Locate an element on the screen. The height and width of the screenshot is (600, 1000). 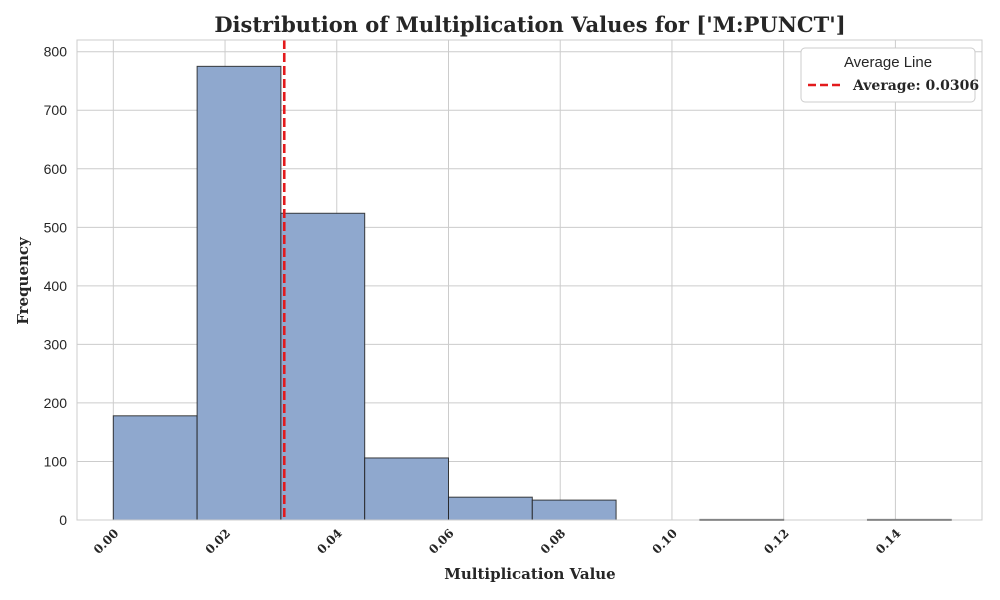
y-tick-label: 200 is located at coordinates (56, 403).